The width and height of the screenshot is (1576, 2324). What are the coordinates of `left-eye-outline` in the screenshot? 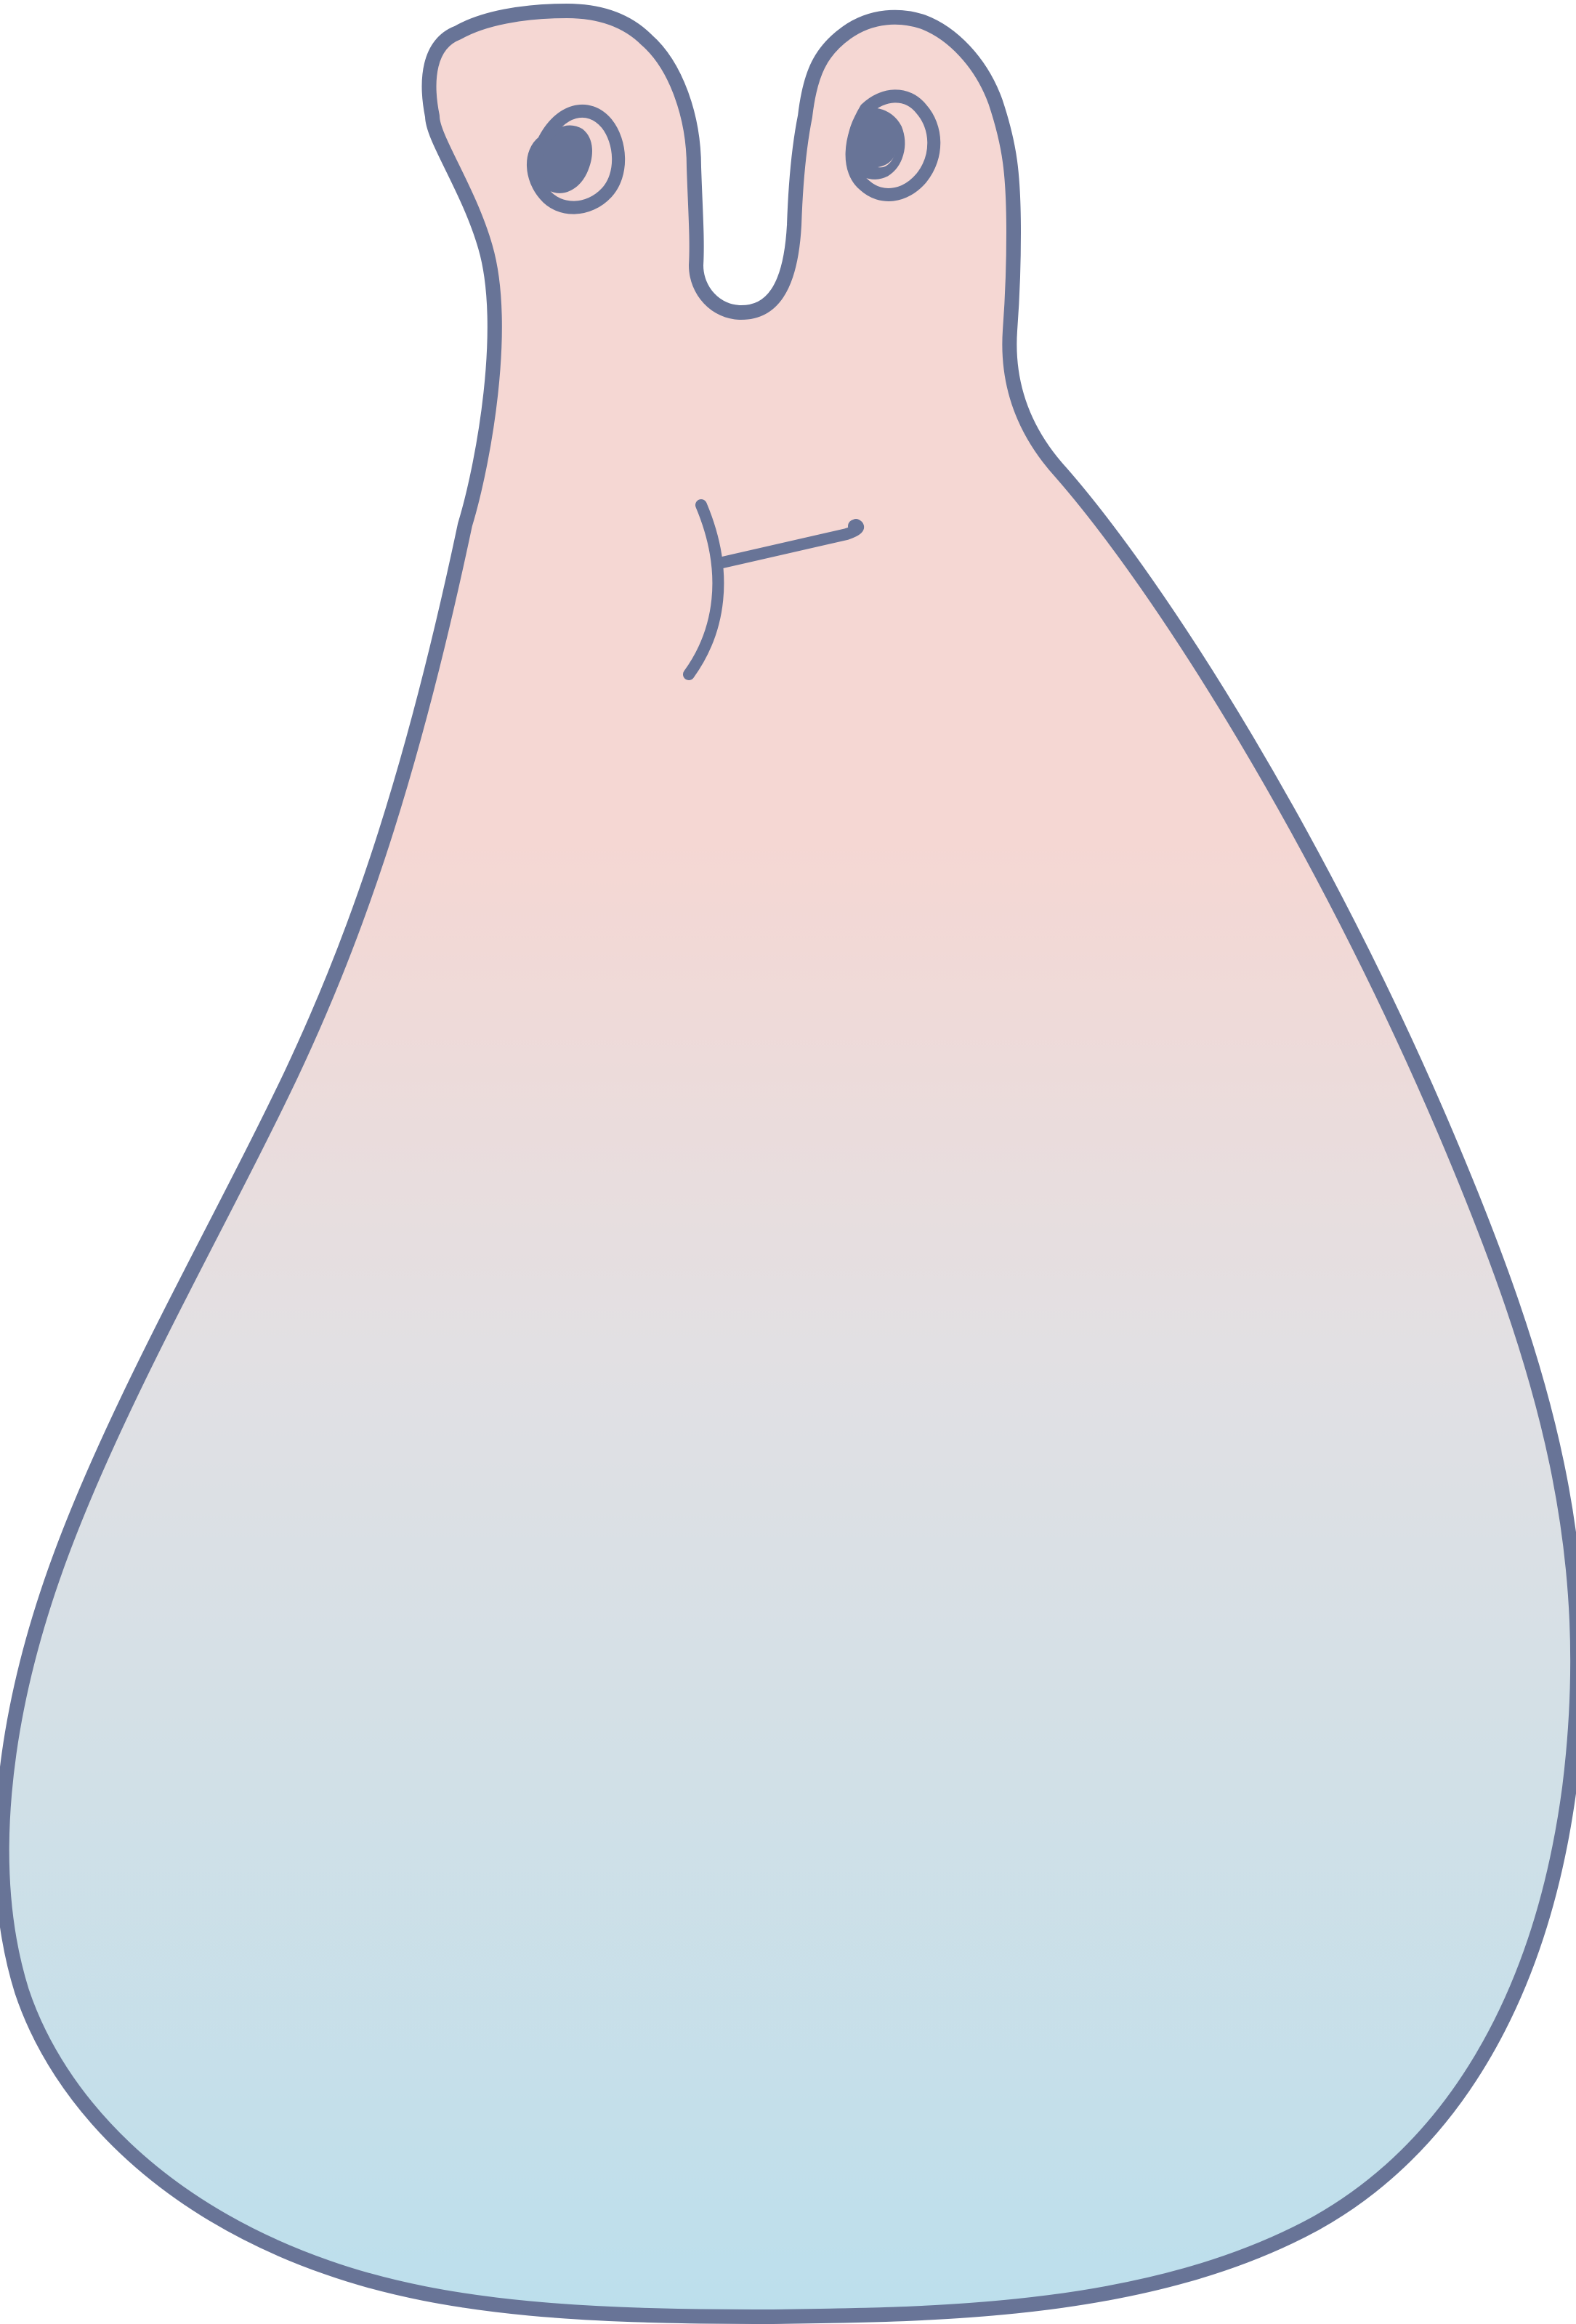 It's located at (576, 159).